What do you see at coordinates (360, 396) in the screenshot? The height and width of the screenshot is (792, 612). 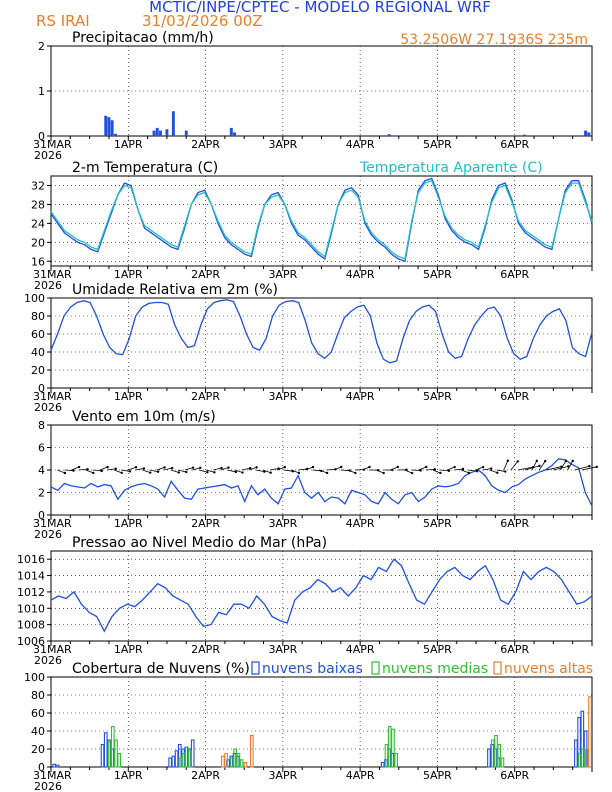 I see `x-tick-label: 4APR` at bounding box center [360, 396].